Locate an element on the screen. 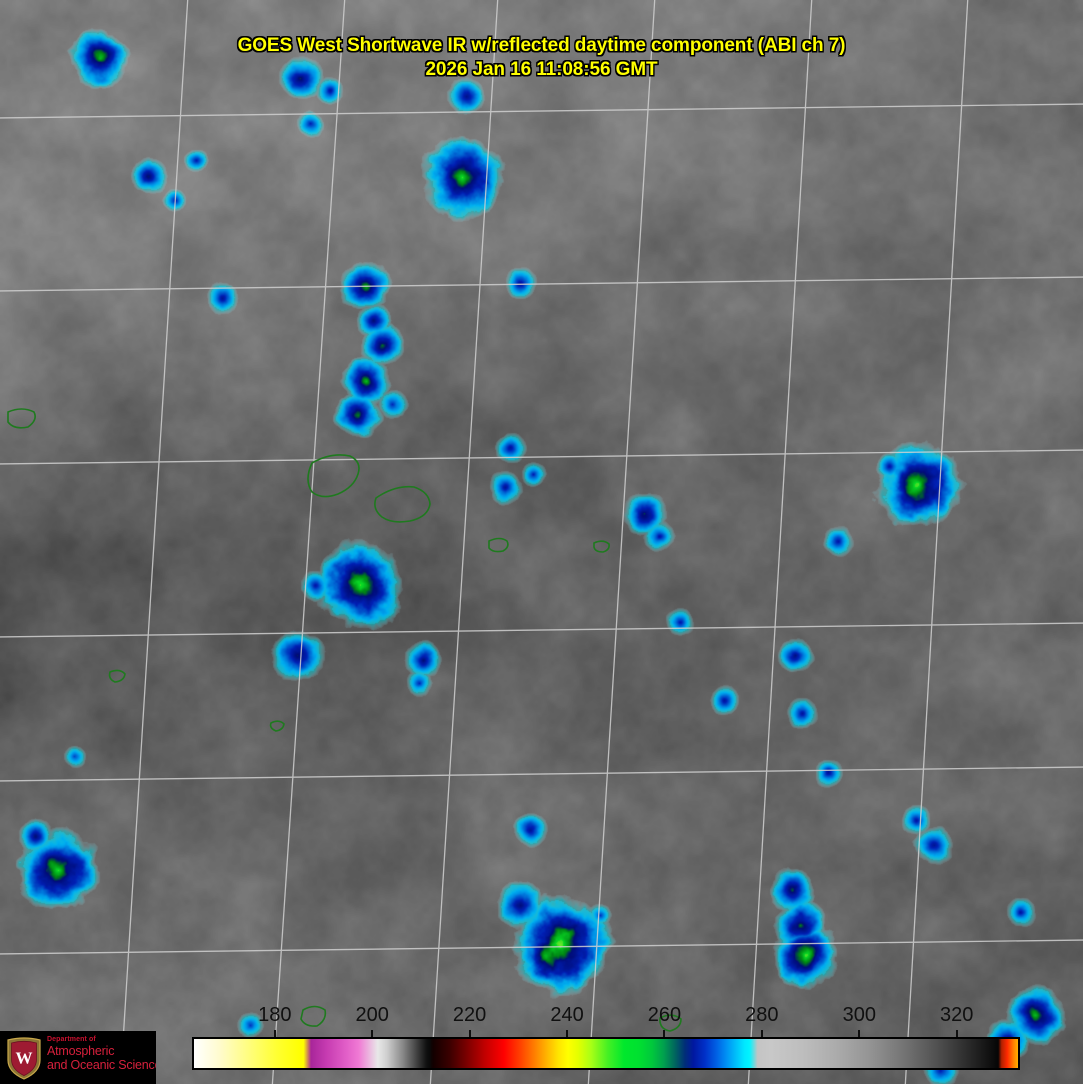 The height and width of the screenshot is (1084, 1083). colorbar-tick-label-260: 260 is located at coordinates (664, 1015).